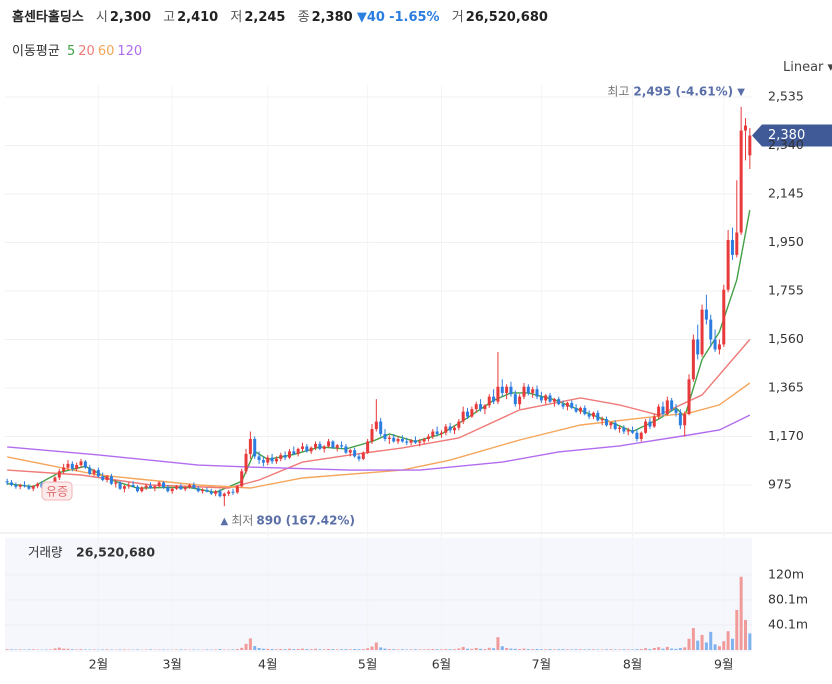  Describe the element at coordinates (106, 51) in the screenshot. I see `legend-entry: 60` at that location.